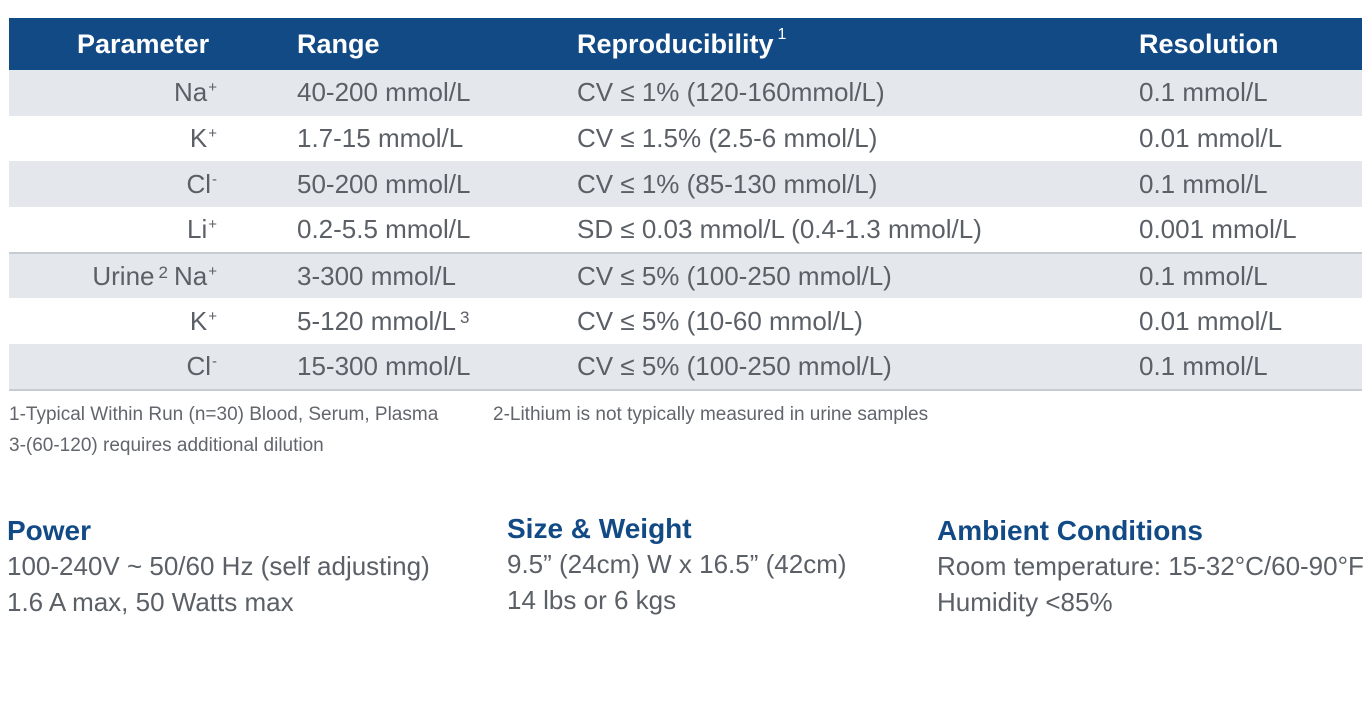 The height and width of the screenshot is (704, 1372). I want to click on range-cell: 3-300 mmol/L, so click(375, 275).